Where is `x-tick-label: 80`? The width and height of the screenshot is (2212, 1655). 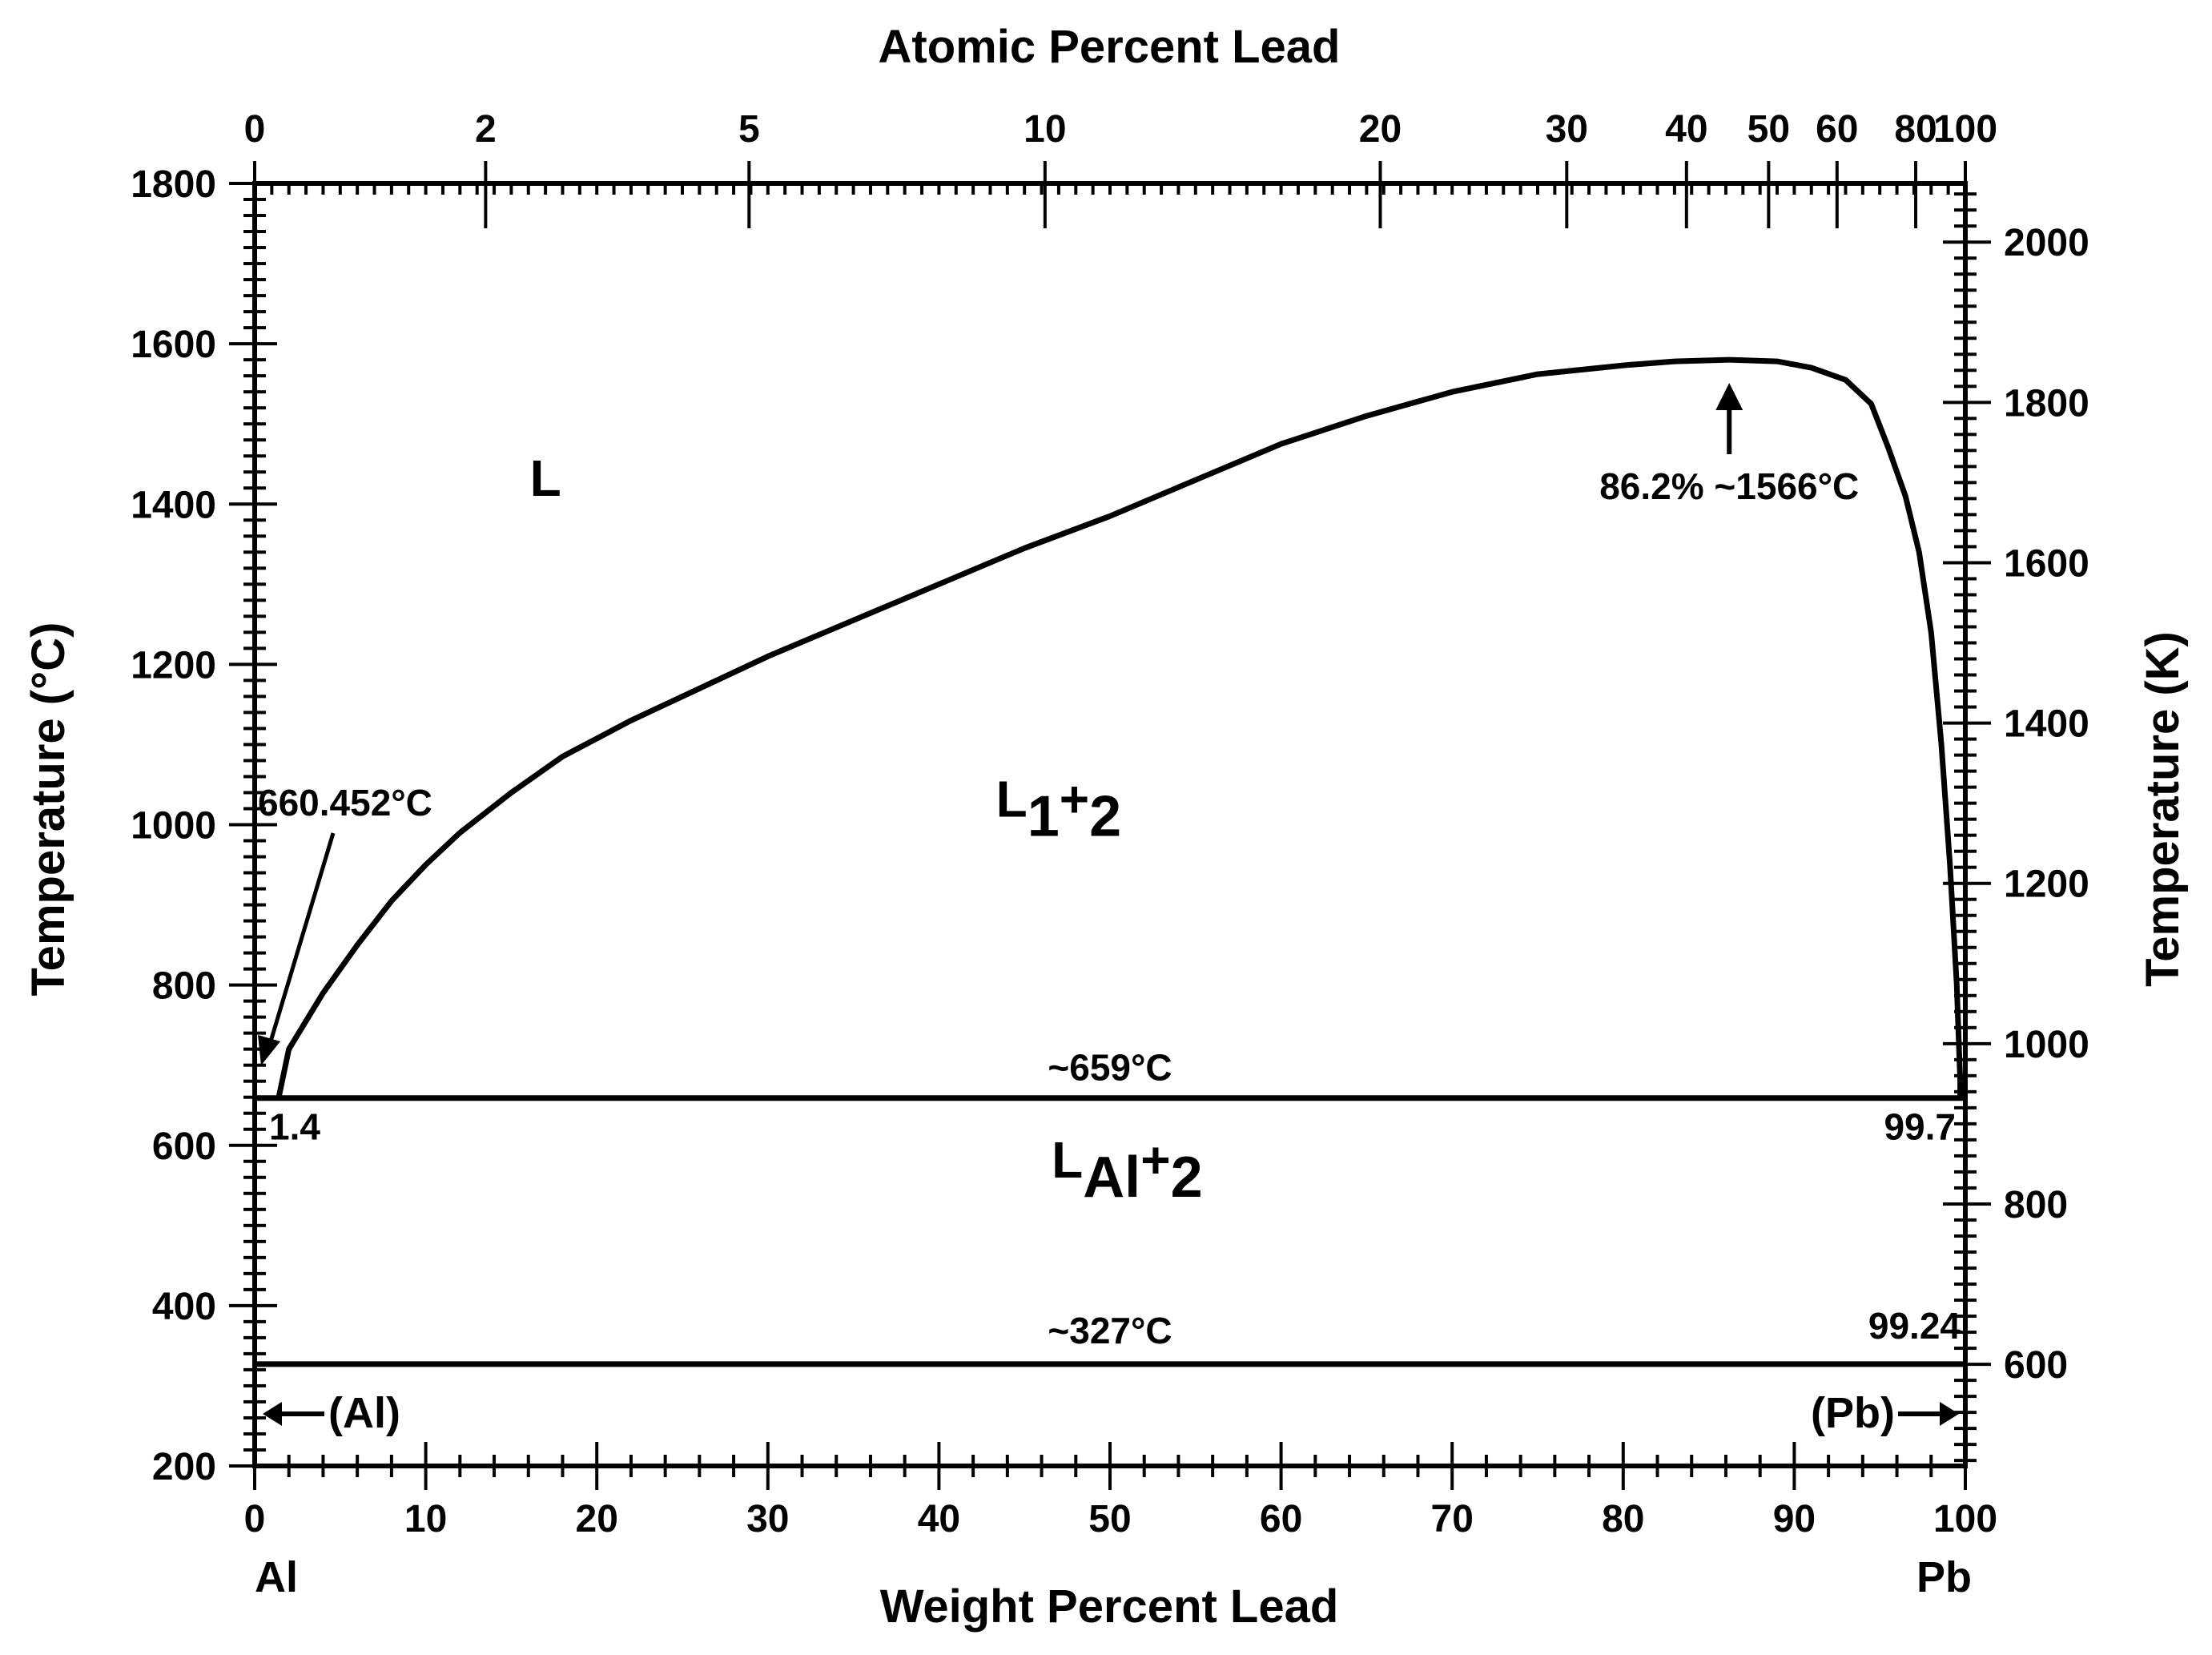 x-tick-label: 80 is located at coordinates (1623, 1519).